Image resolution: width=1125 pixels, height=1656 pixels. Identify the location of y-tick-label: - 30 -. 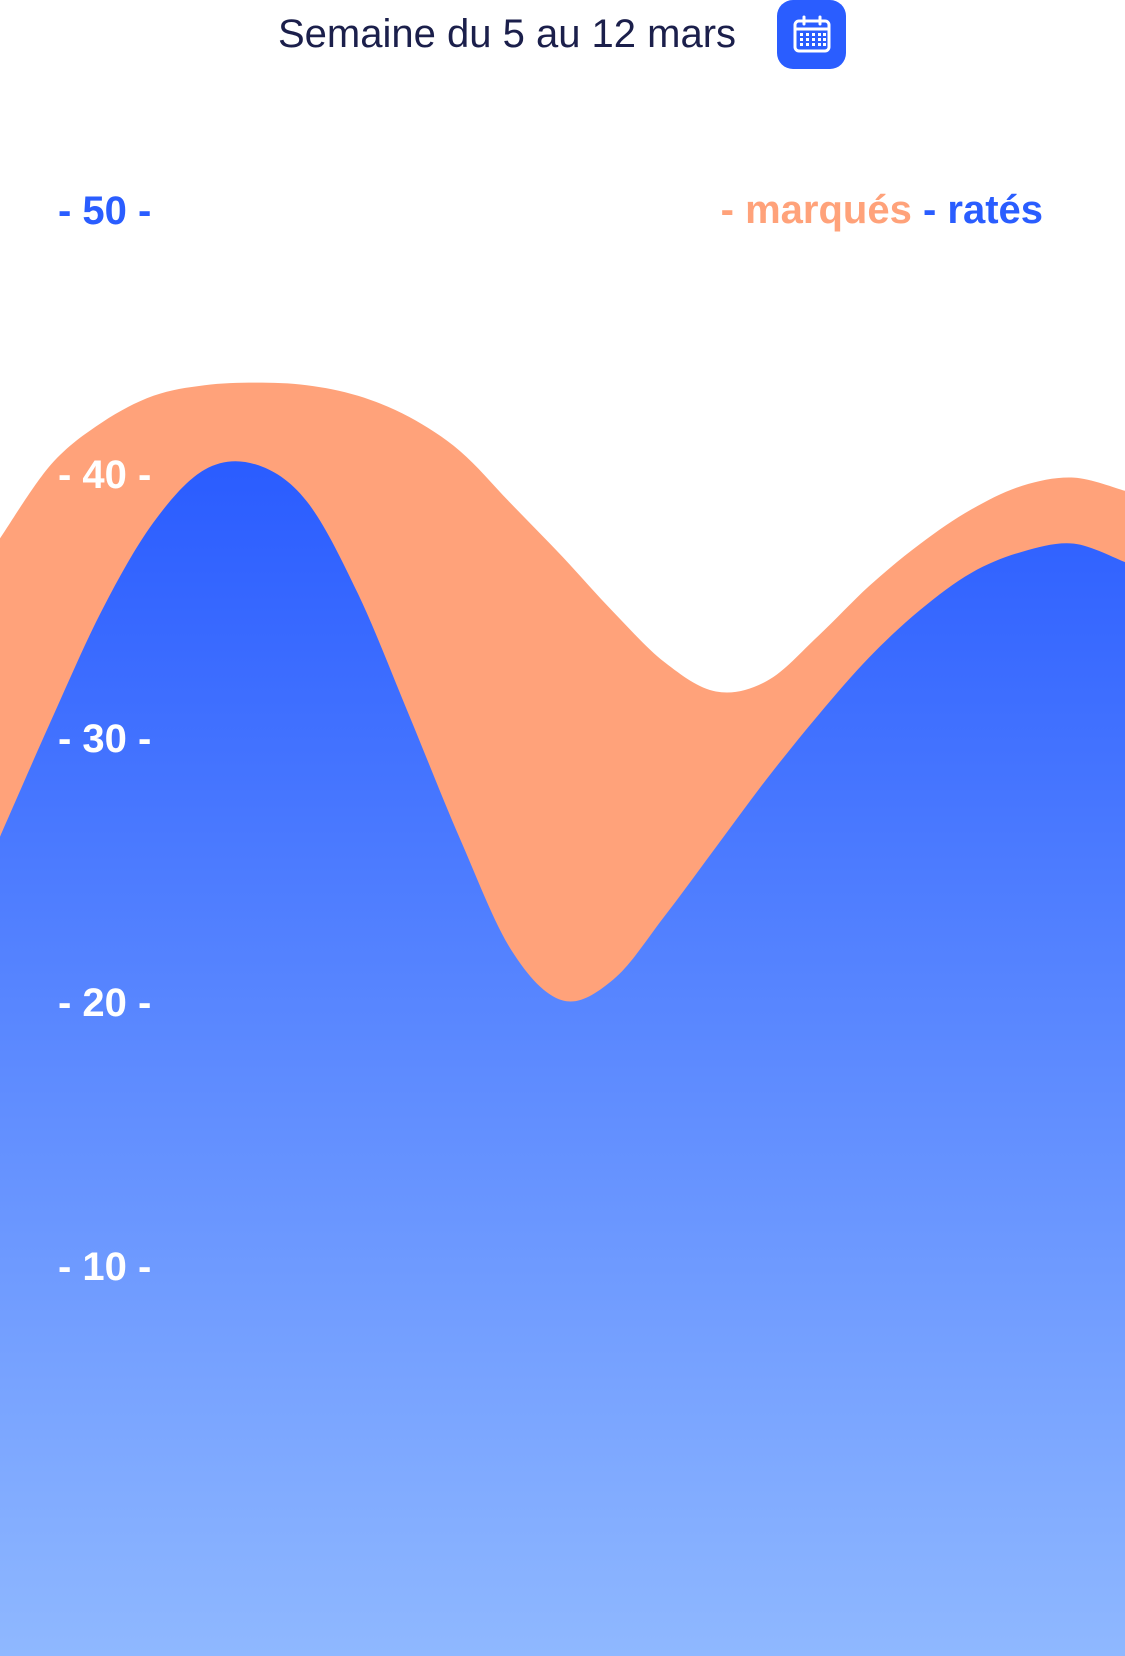
(105, 739).